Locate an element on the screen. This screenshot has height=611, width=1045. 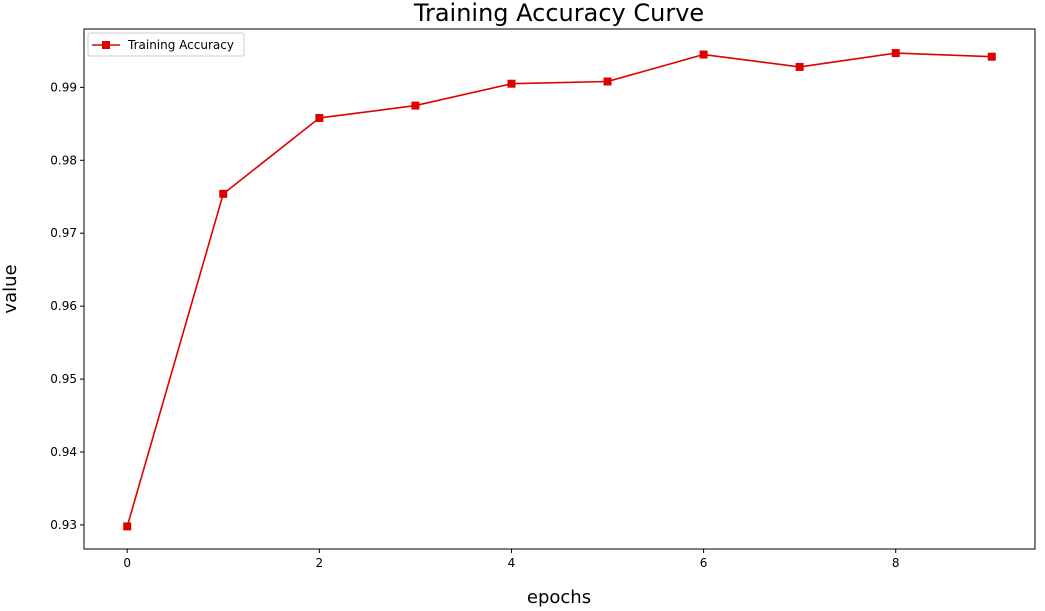
x-tick-label: 8 is located at coordinates (896, 563).